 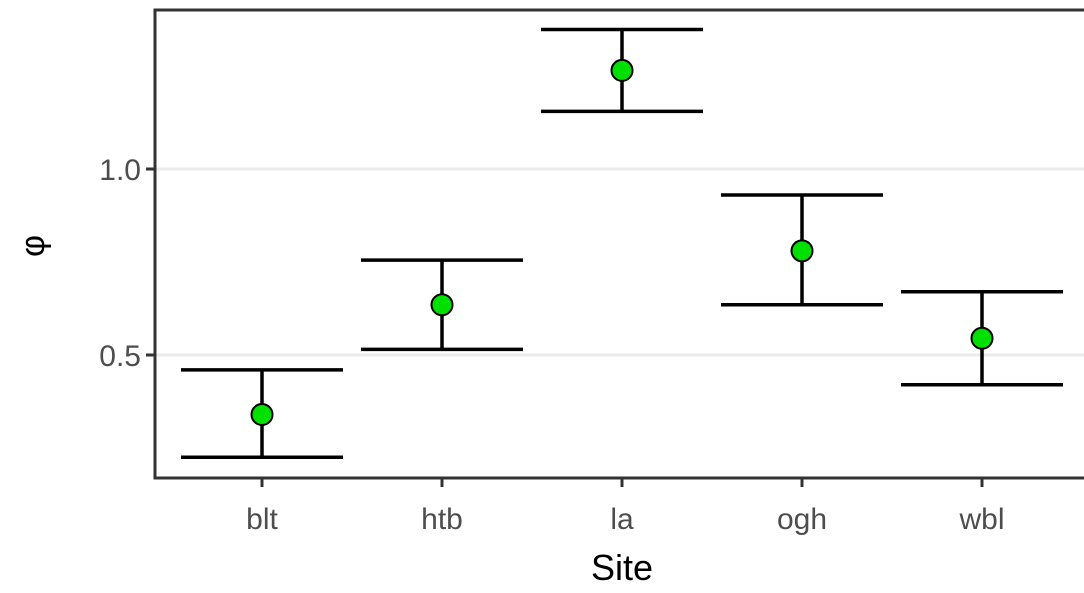 What do you see at coordinates (622, 70) in the screenshot?
I see `data-point-la` at bounding box center [622, 70].